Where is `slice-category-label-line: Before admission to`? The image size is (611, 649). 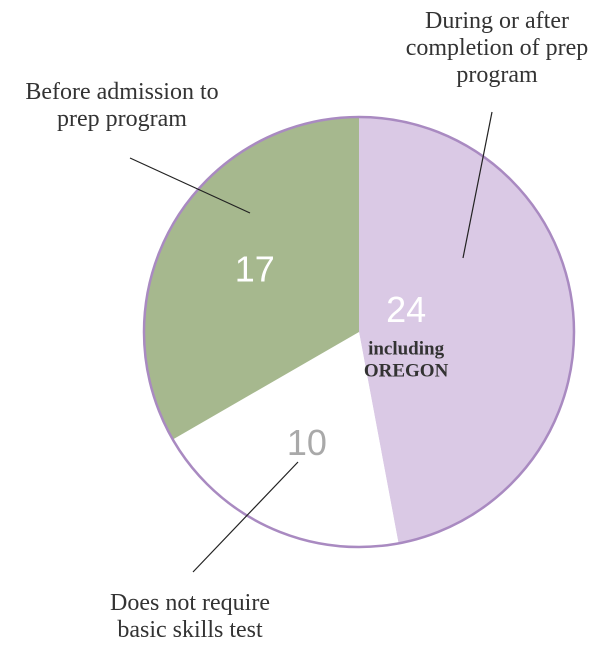 slice-category-label-line: Before admission to is located at coordinates (121, 92).